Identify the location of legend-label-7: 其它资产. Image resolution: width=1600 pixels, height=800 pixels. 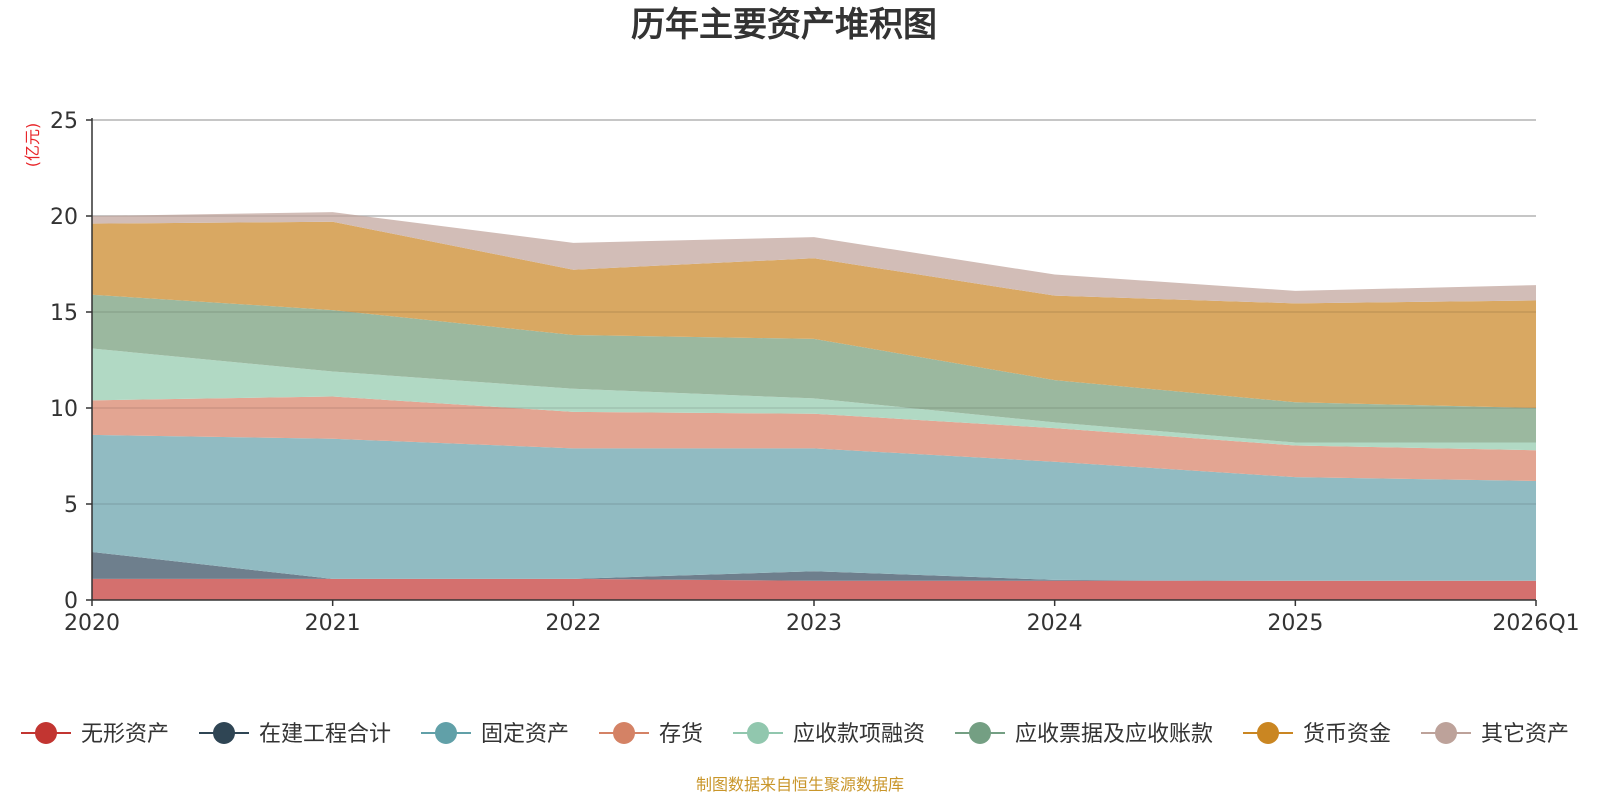
(1525, 734).